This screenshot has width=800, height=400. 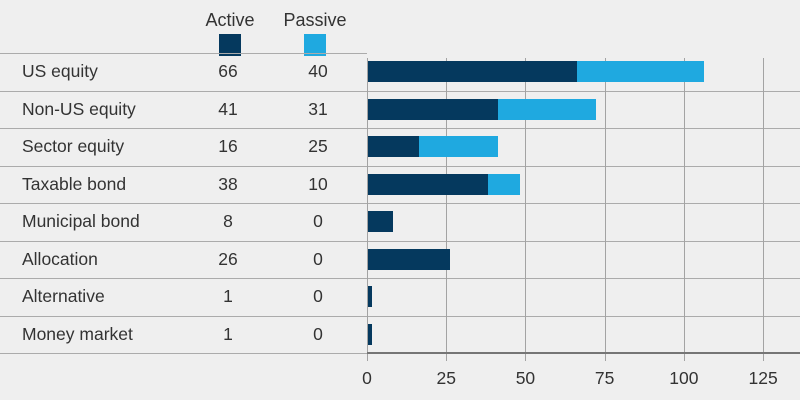 I want to click on x-tick-label: 100, so click(x=684, y=378).